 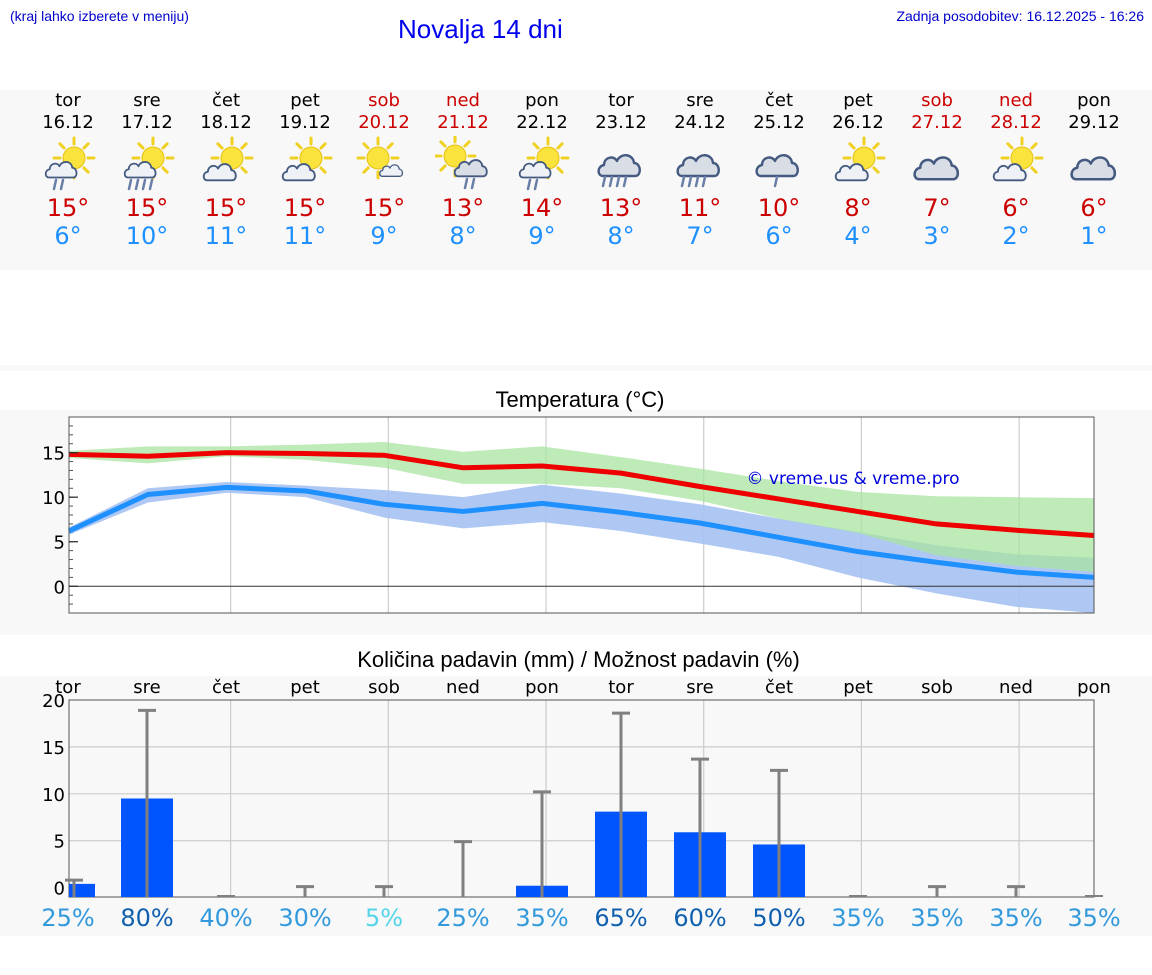 I want to click on day-date: 25.12, so click(x=779, y=122).